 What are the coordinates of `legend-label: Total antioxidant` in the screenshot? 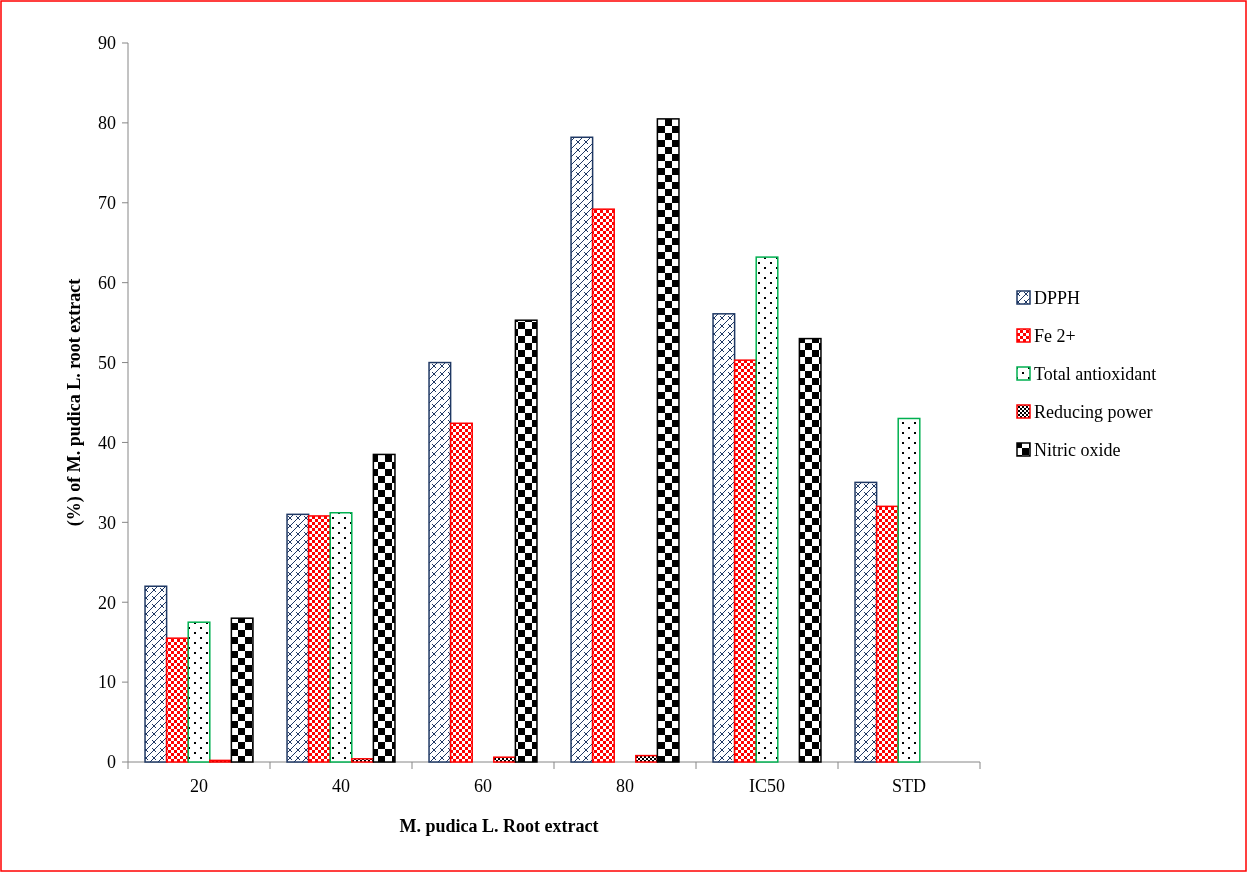 It's located at (1095, 374).